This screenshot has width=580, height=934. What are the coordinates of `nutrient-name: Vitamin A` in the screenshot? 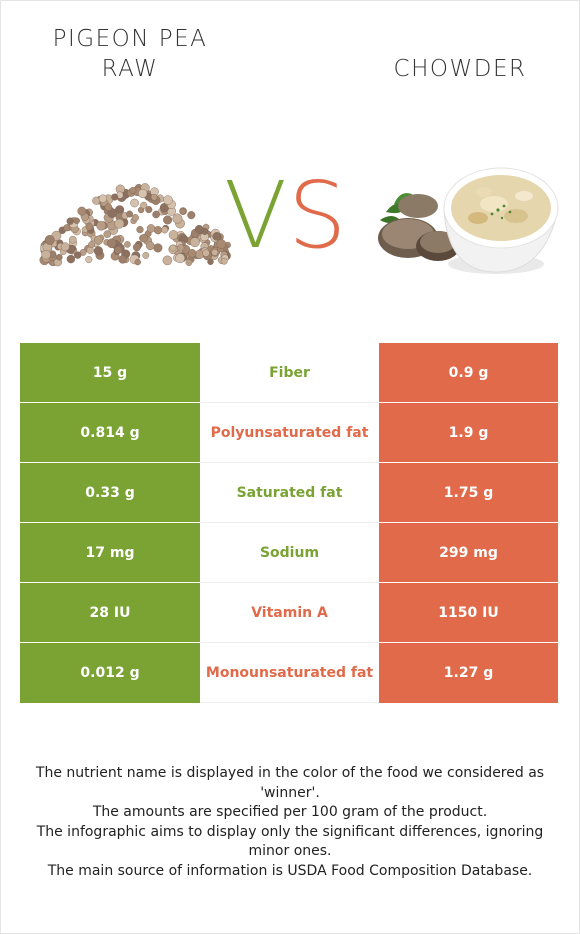 It's located at (289, 612).